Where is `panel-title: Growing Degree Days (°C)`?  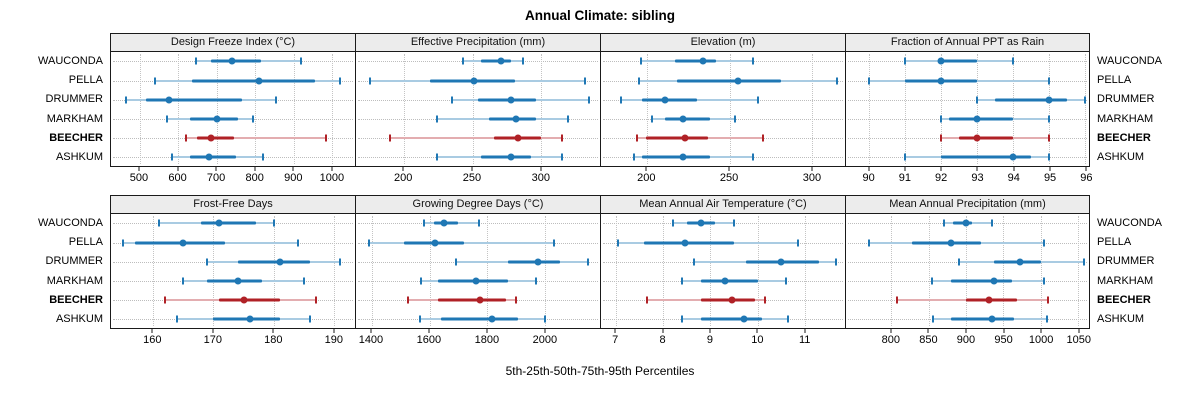 panel-title: Growing Degree Days (°C) is located at coordinates (478, 205).